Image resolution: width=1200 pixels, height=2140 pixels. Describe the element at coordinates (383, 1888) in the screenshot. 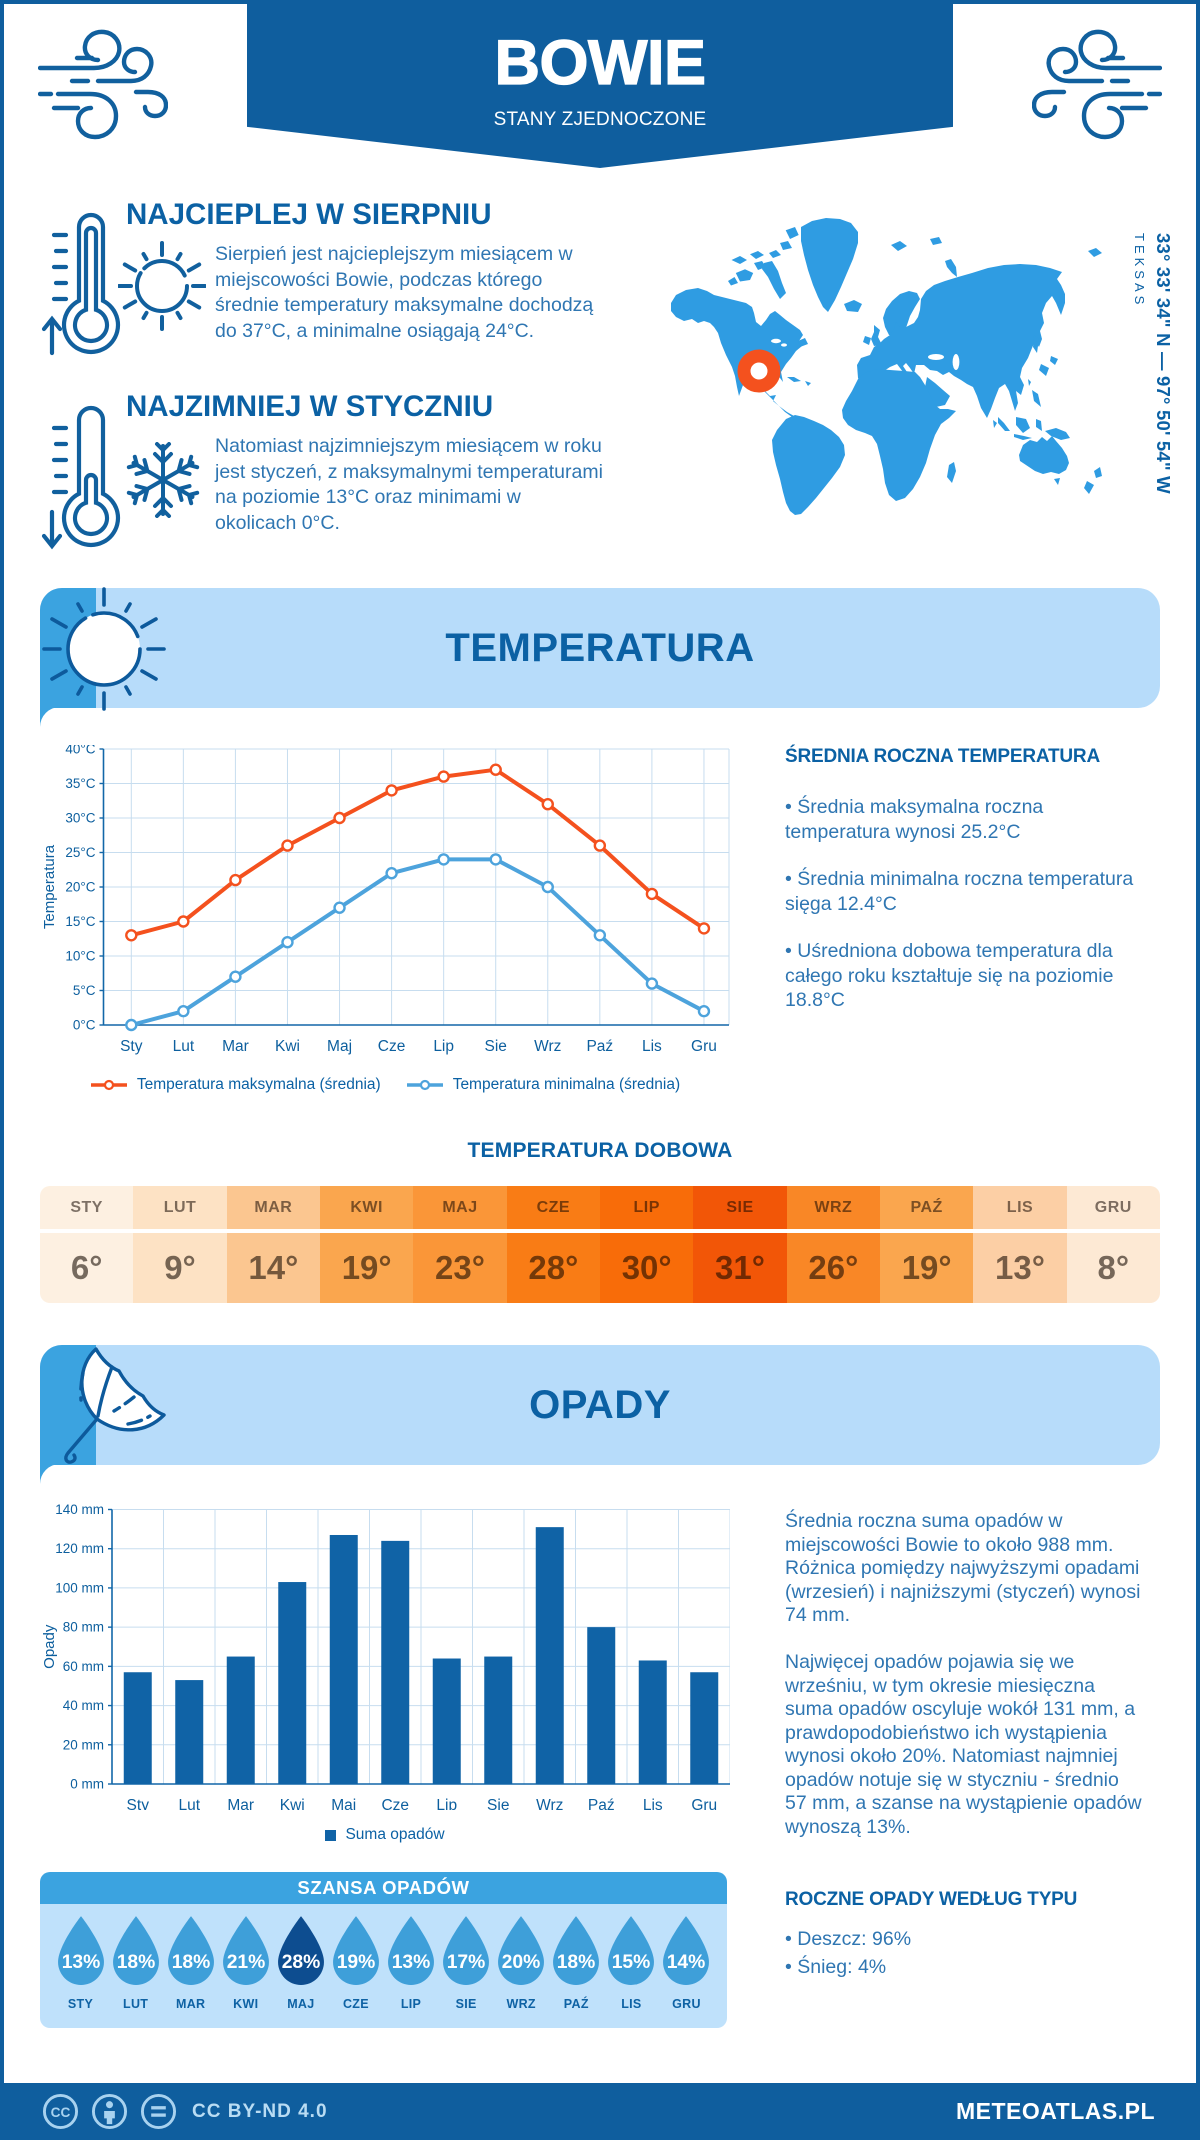

I see `precipitation-chance-title: SZANSA OPADÓW` at that location.